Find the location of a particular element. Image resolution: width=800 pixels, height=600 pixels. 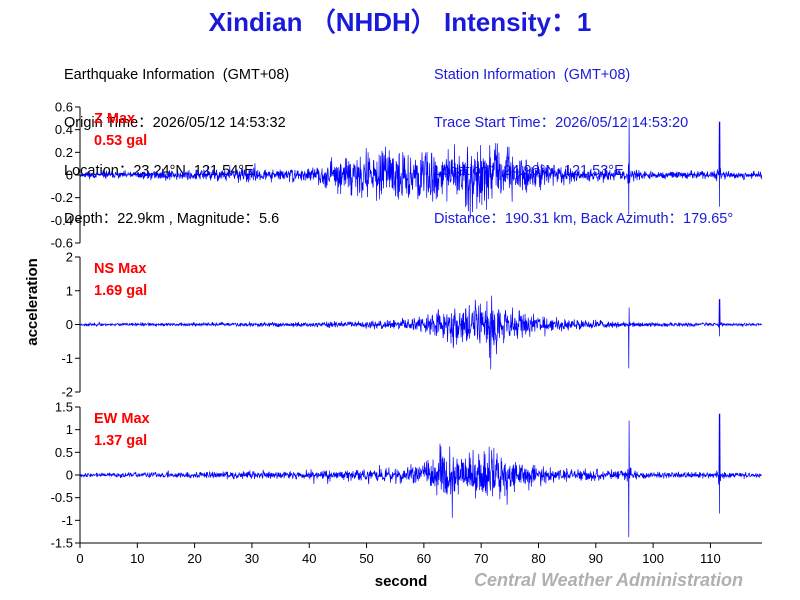

xtick-label: 40 is located at coordinates (309, 558).